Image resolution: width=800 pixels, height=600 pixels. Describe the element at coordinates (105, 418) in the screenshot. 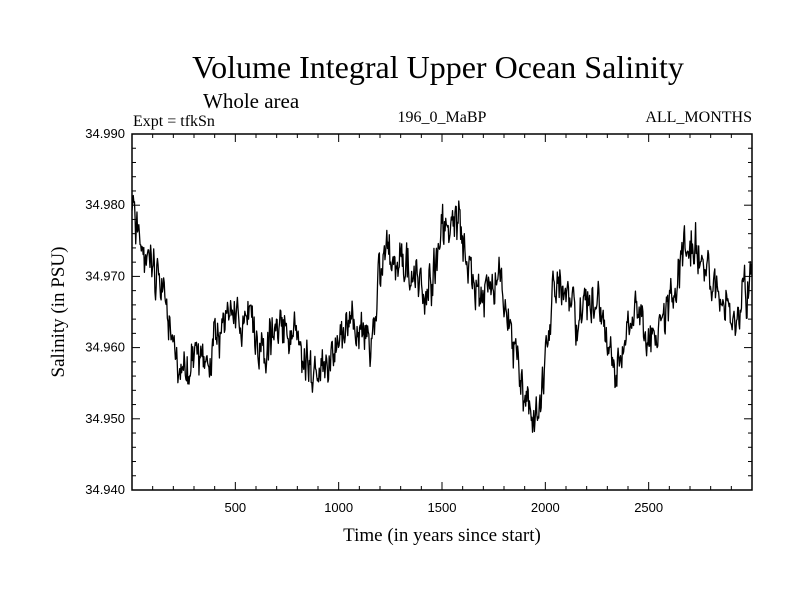

I see `y-tick-label: 34.950` at that location.